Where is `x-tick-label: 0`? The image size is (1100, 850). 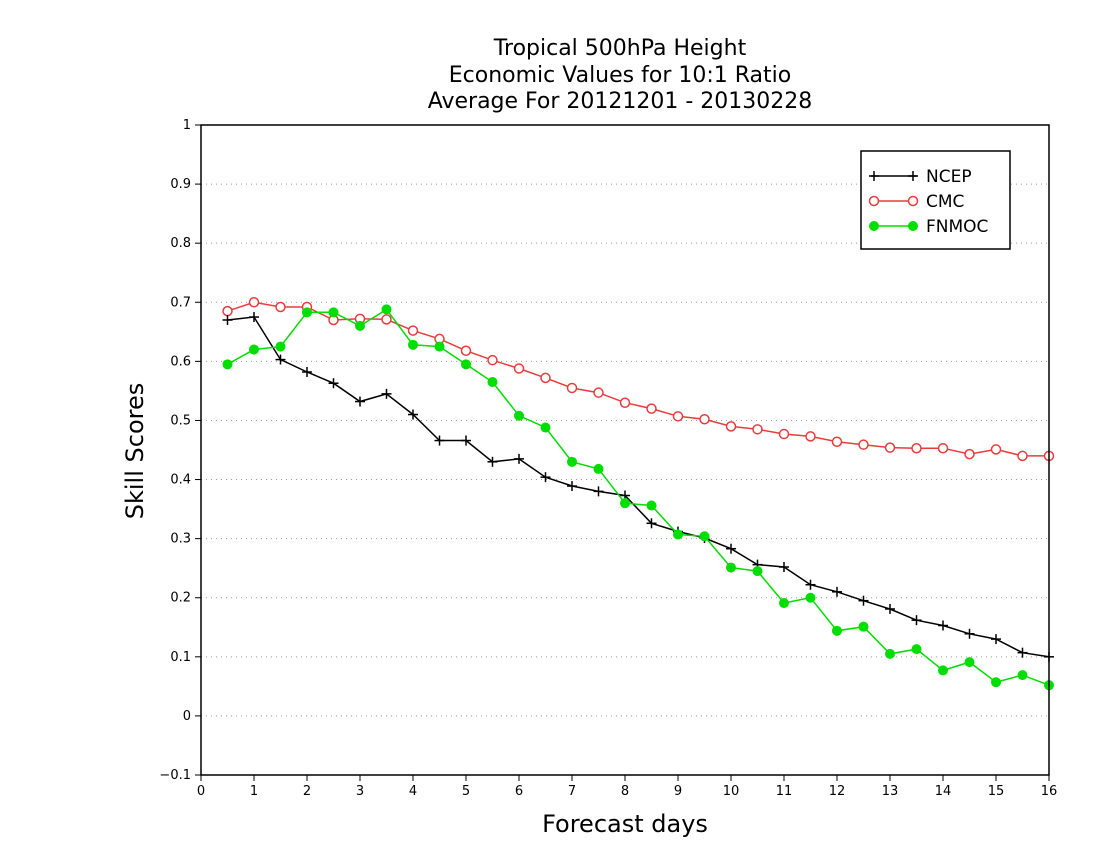 x-tick-label: 0 is located at coordinates (201, 791).